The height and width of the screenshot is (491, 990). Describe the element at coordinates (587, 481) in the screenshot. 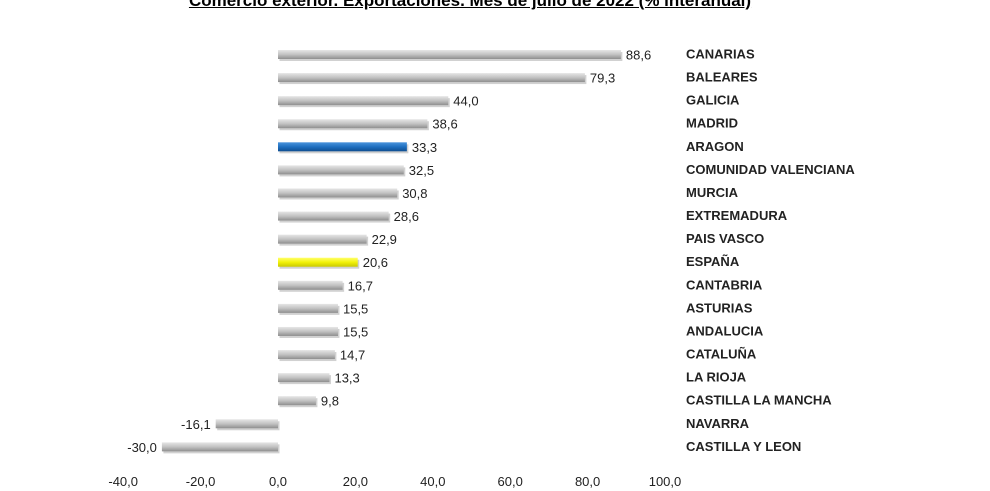

I see `x-tick-label: 80,0` at that location.